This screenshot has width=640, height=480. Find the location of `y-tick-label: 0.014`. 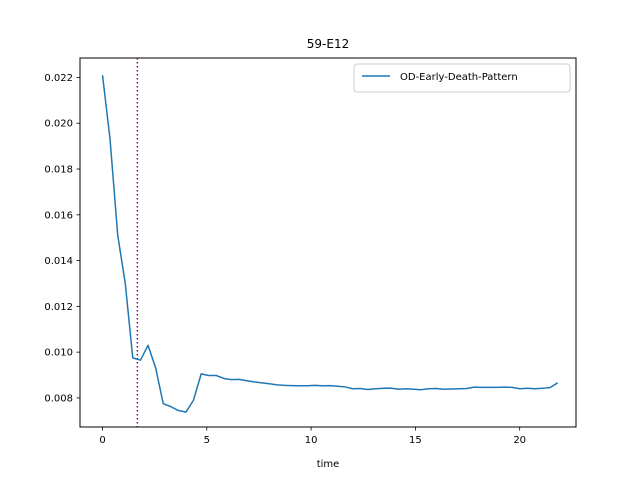

y-tick-label: 0.014 is located at coordinates (58, 261).